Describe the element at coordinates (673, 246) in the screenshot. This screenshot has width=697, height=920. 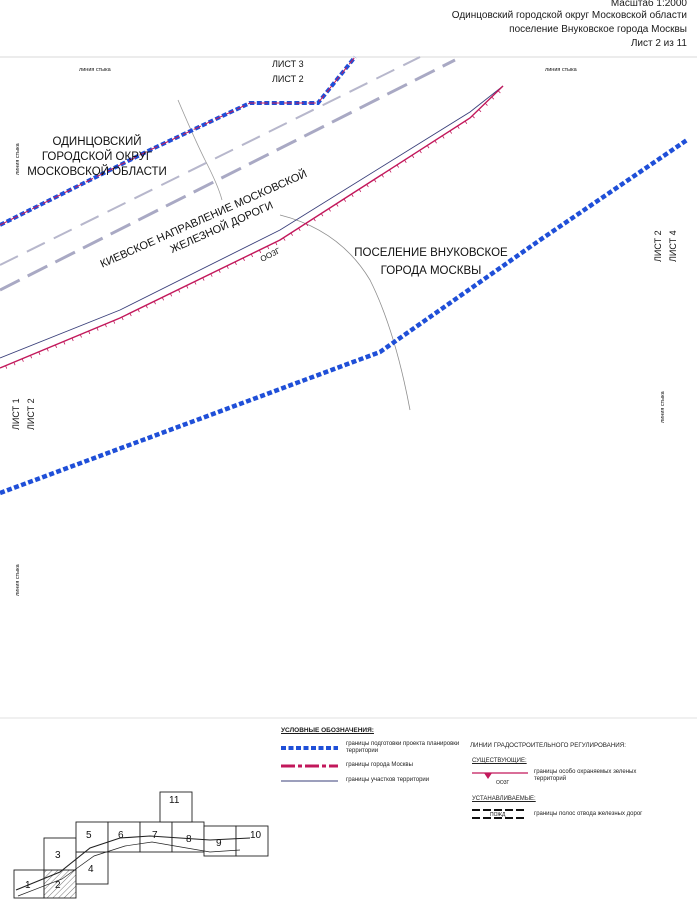
I see `sheet-ref-right-b: ЛИСТ 4` at that location.